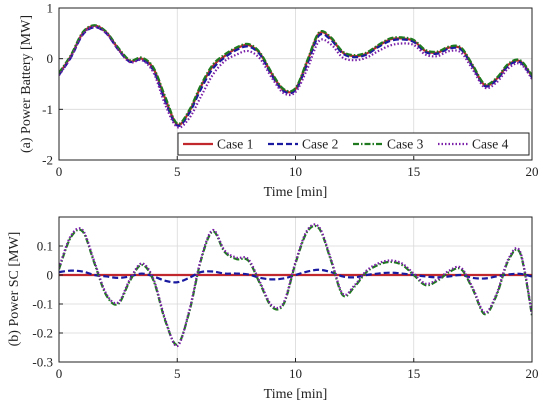  Describe the element at coordinates (413, 171) in the screenshot. I see `panel-a-x-tick-15: 15` at that location.